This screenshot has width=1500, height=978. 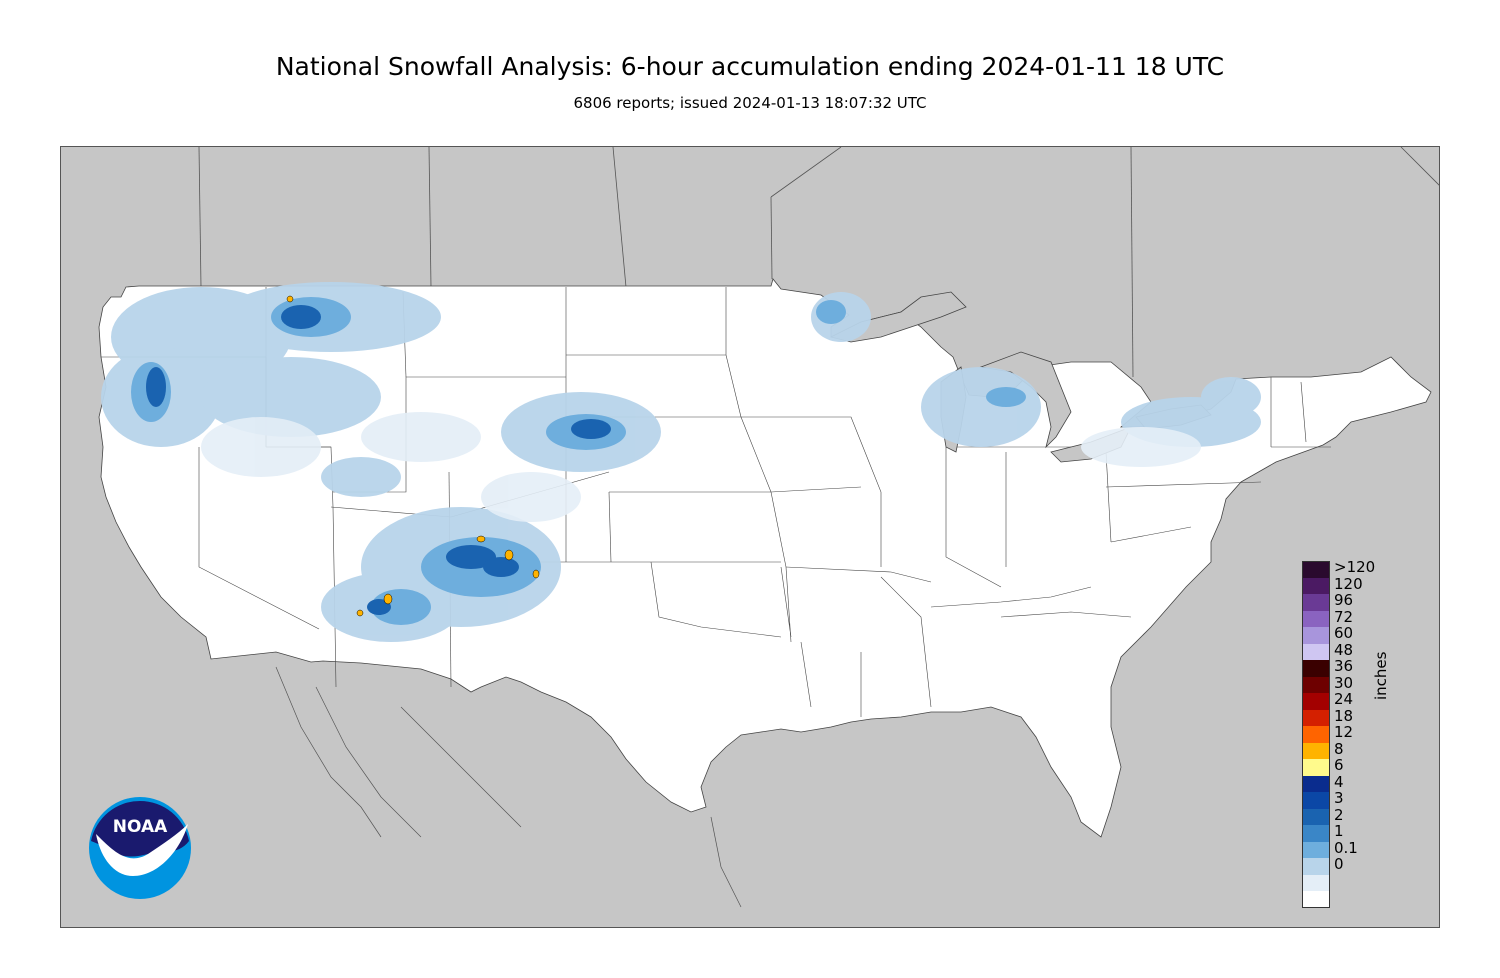 I want to click on legend-label: 36, so click(x=1344, y=666).